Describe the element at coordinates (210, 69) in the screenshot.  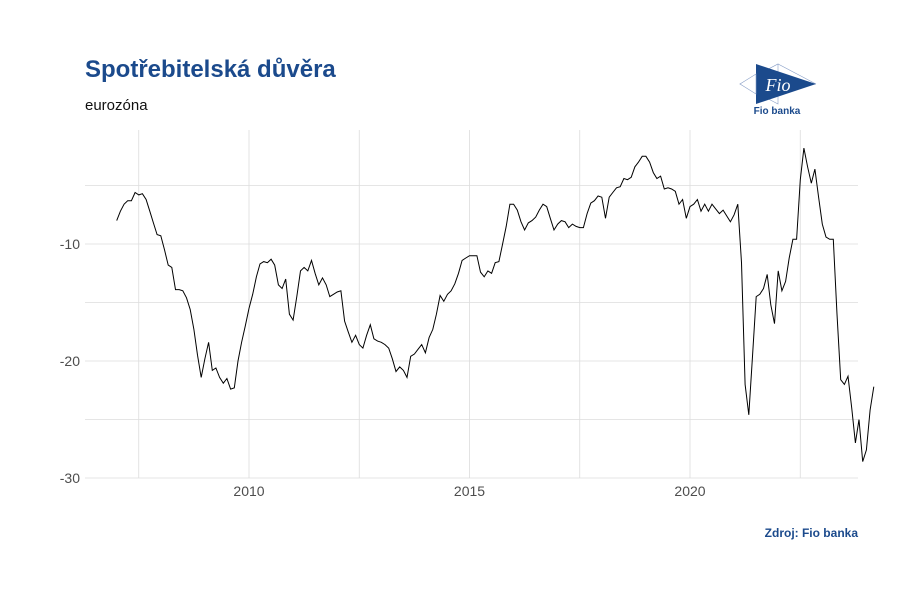
I see `chart-title: Spotřebitelská důvěra` at that location.